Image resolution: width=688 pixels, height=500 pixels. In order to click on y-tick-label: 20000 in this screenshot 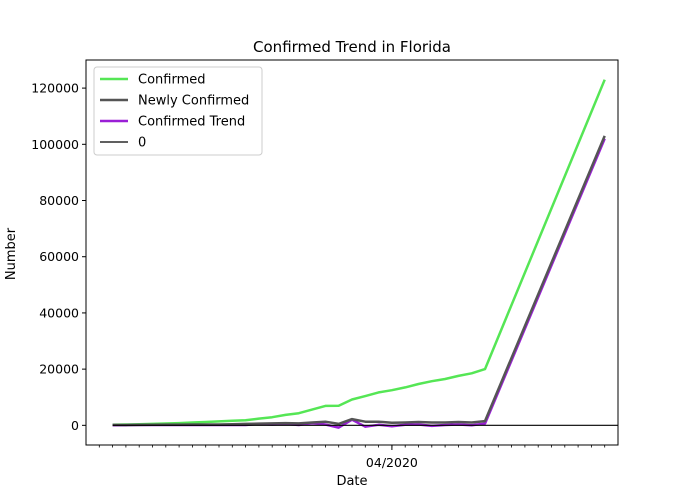, I will do `click(59, 369)`.